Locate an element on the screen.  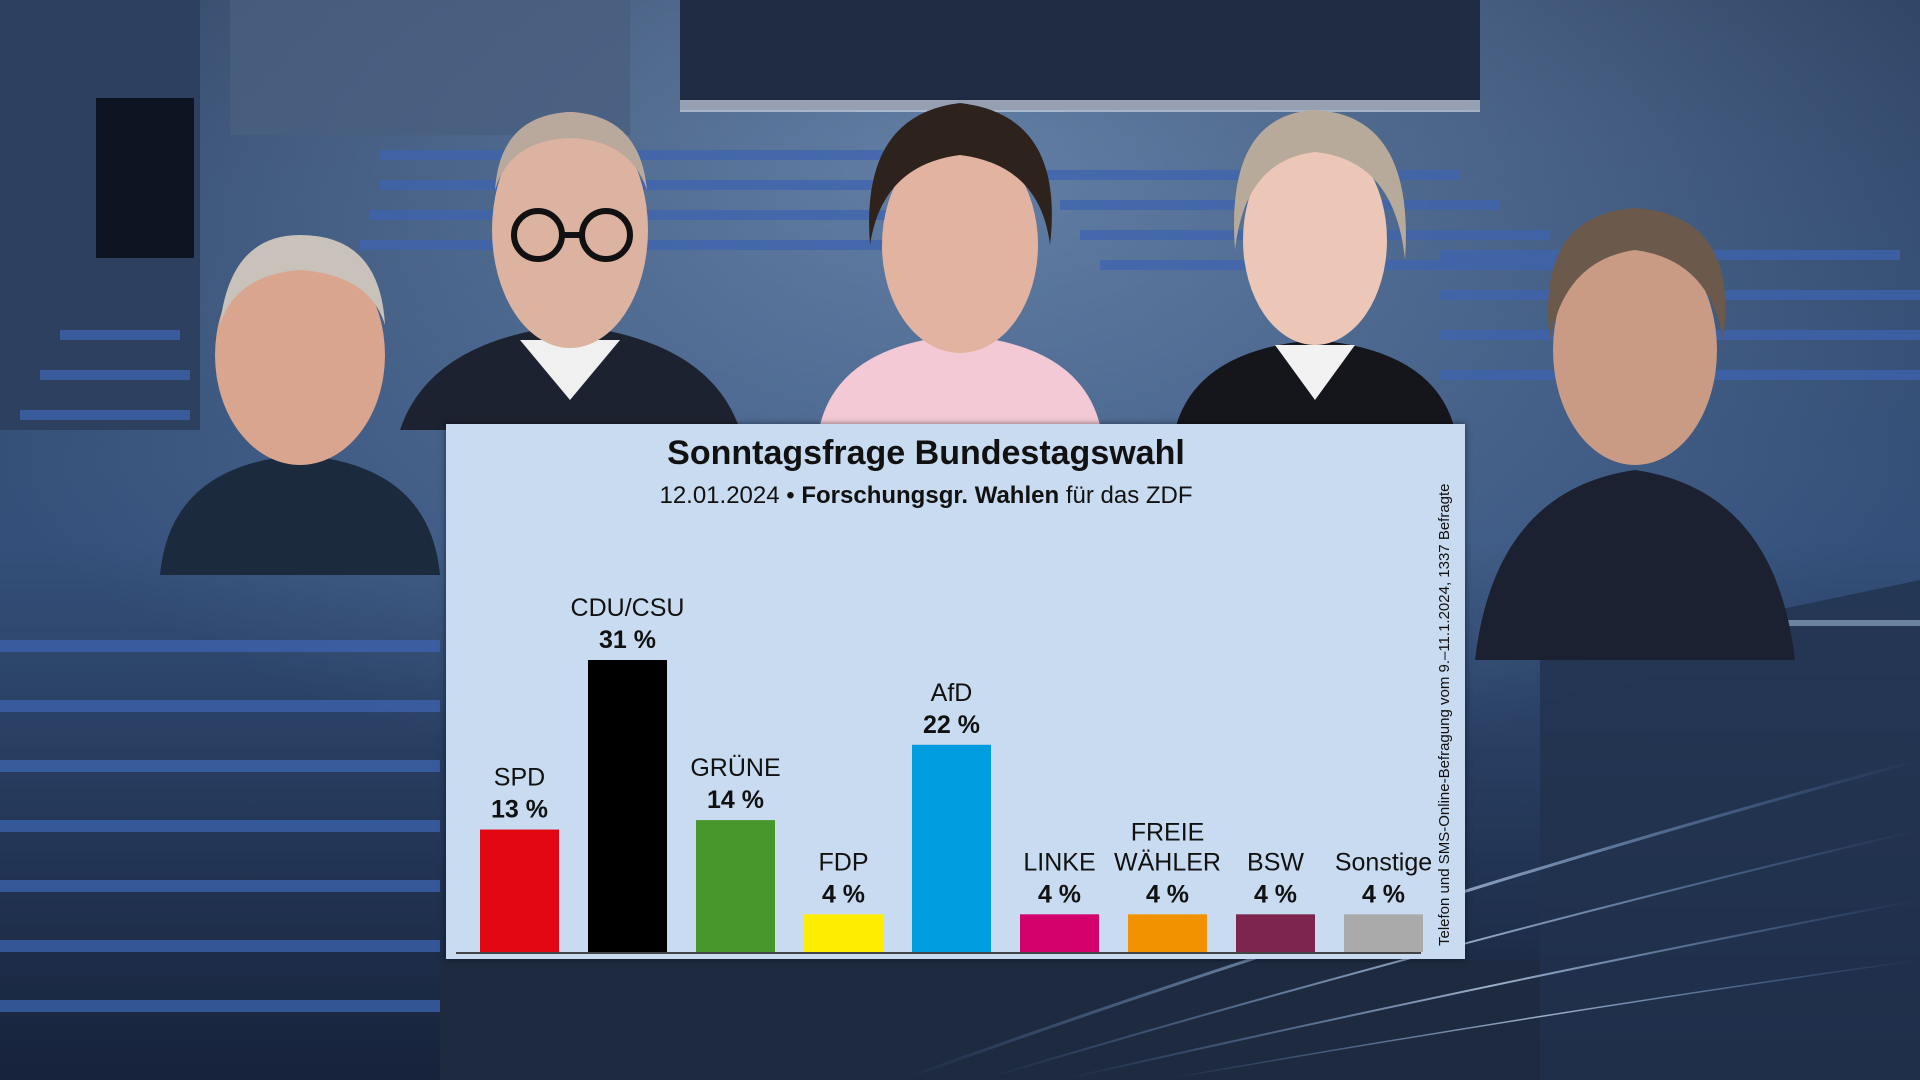
bar-value-spd: 13 % is located at coordinates (519, 810).